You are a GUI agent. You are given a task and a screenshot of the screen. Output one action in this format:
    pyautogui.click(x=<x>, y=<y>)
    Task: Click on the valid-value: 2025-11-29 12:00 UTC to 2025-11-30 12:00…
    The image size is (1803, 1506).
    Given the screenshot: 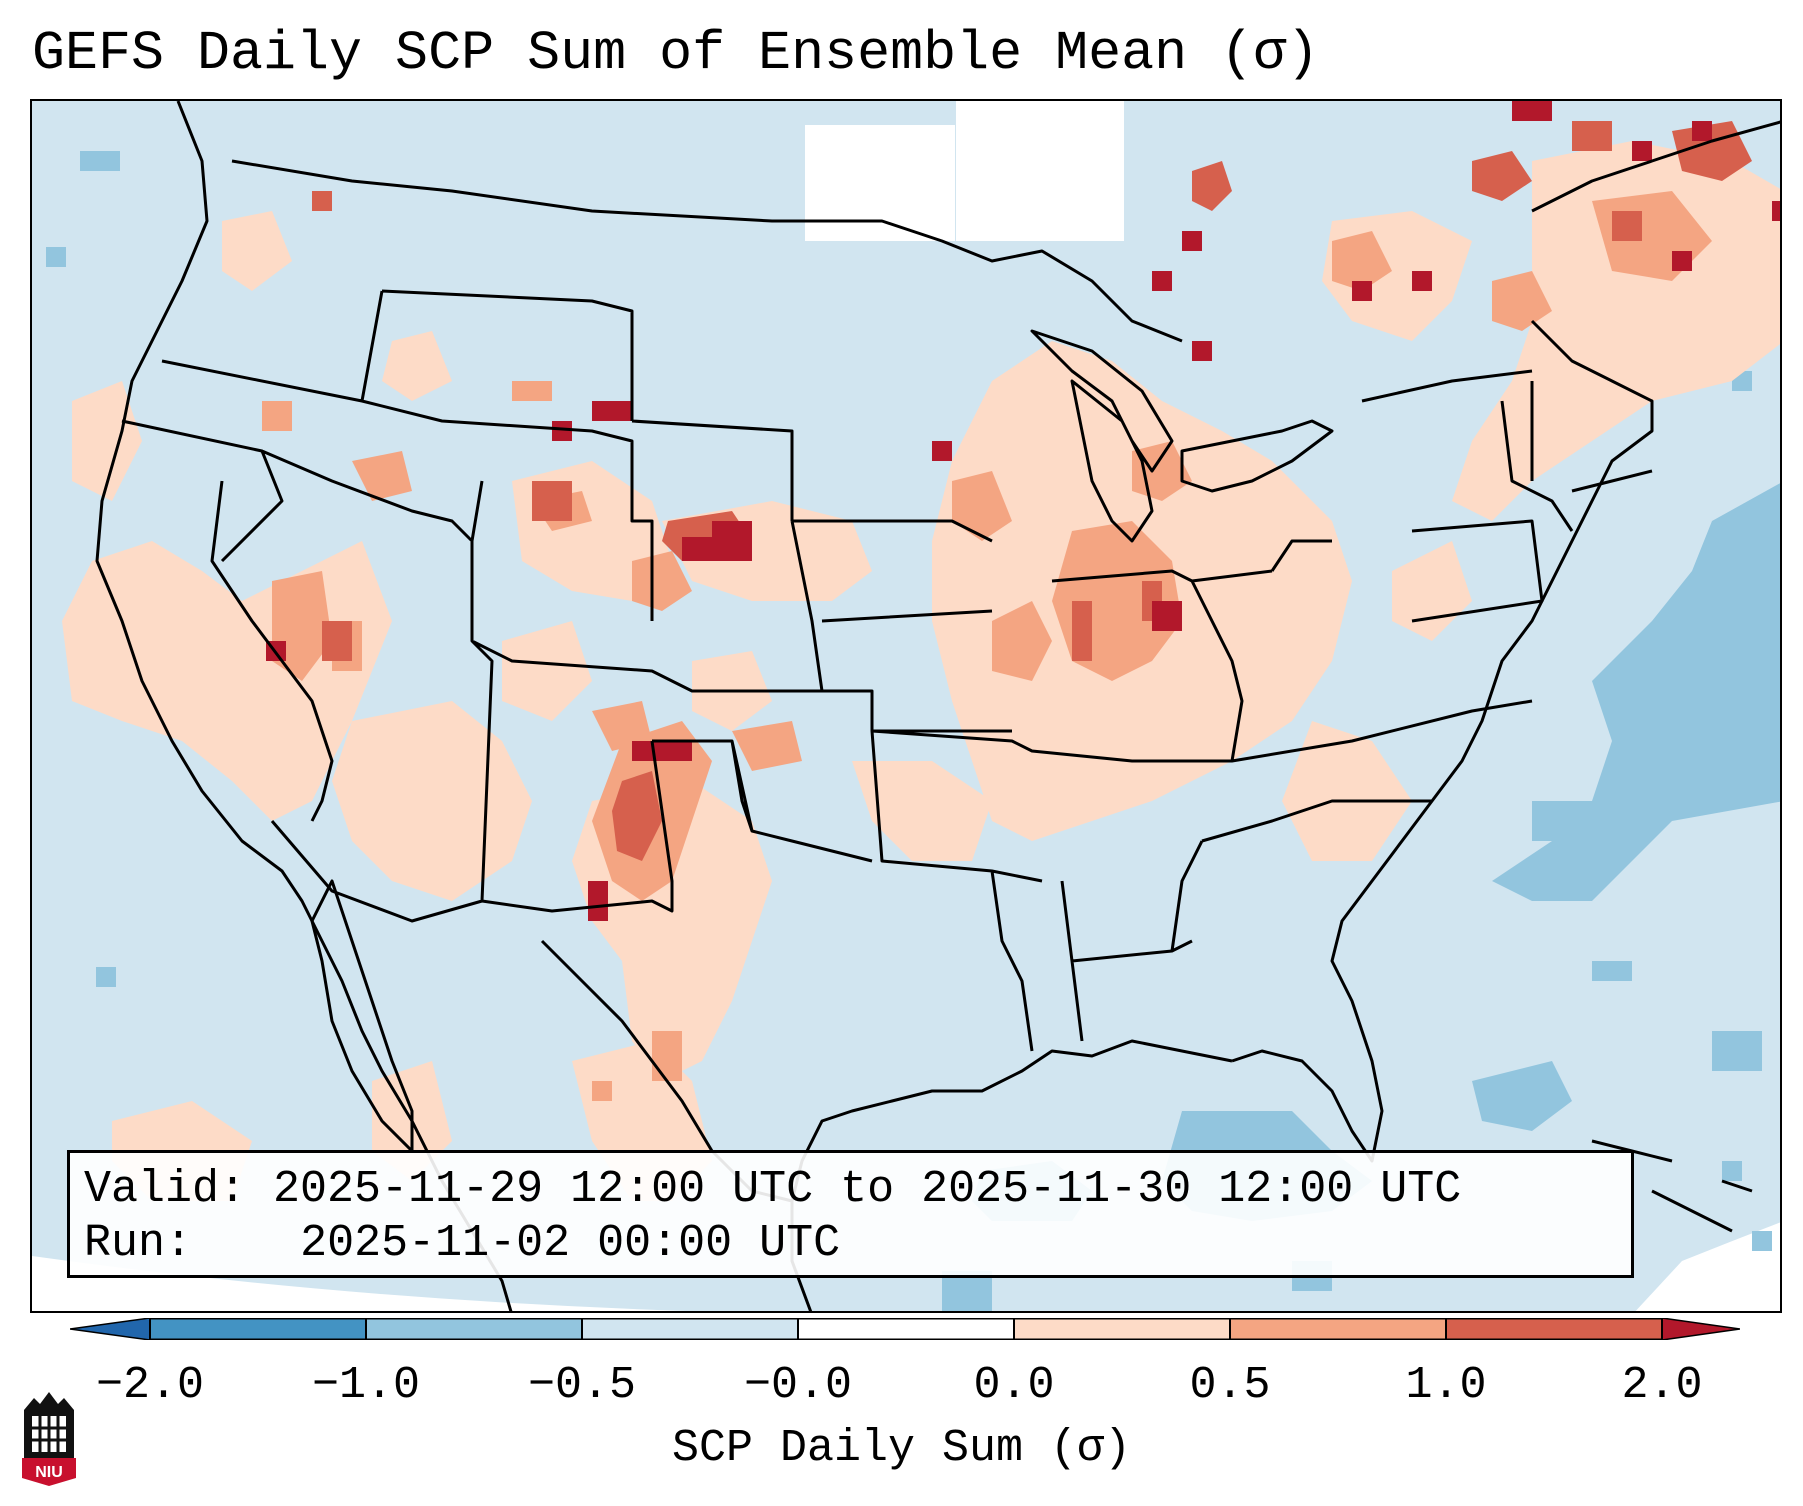 What is the action you would take?
    pyautogui.click(x=867, y=1189)
    